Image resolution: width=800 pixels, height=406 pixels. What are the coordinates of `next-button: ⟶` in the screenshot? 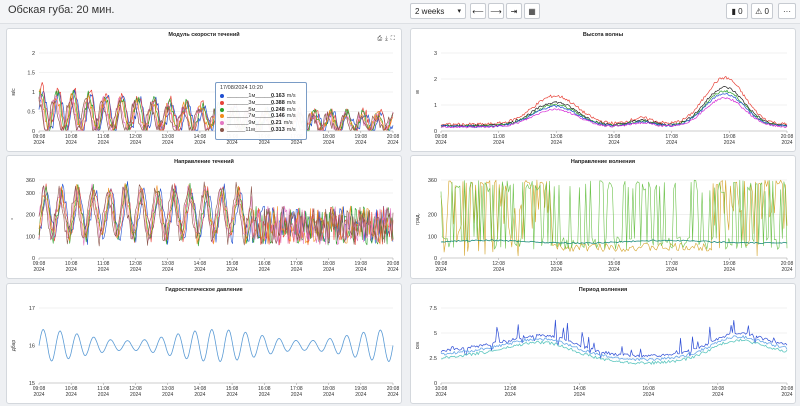 It's located at (496, 11).